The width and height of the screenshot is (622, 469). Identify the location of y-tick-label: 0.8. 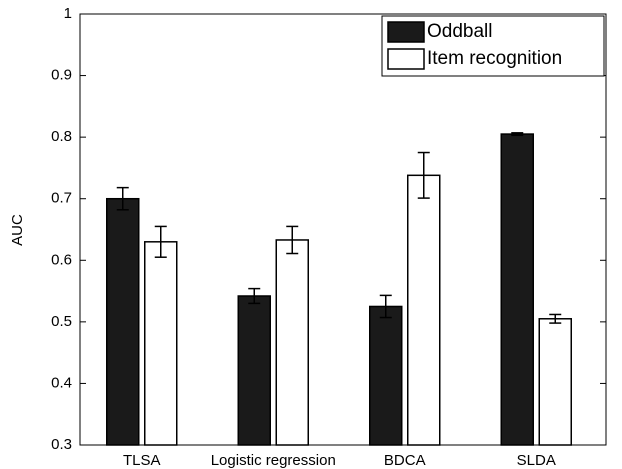
(61, 136).